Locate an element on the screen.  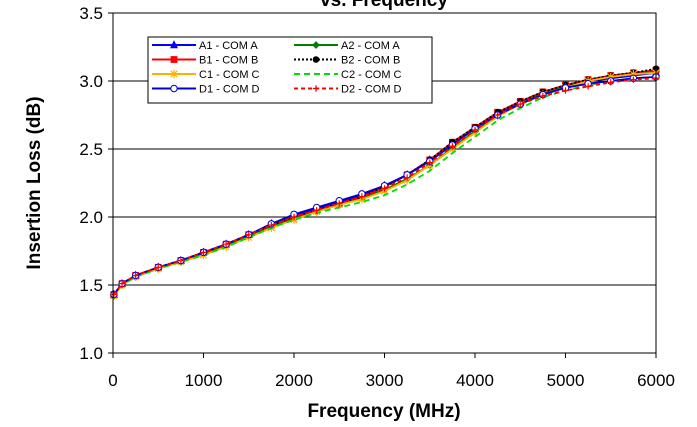
x-tick-label: 0 is located at coordinates (112, 380).